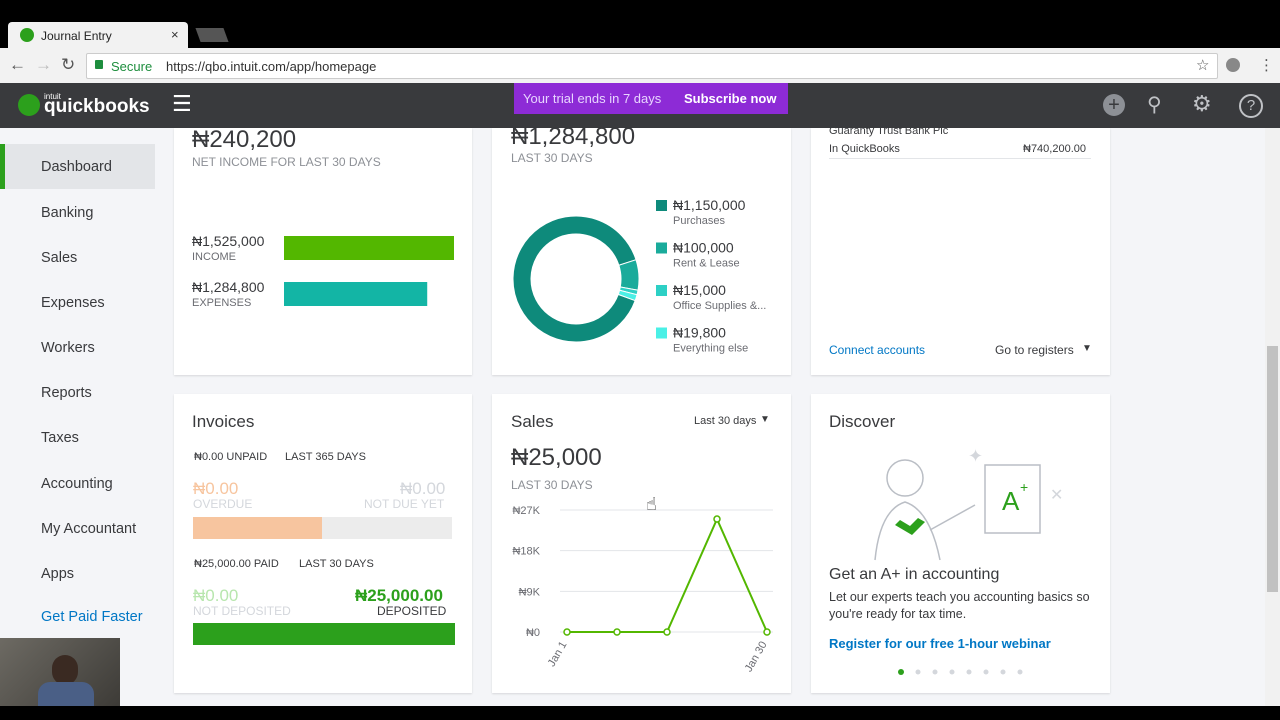 This screenshot has height=720, width=1280. Describe the element at coordinates (73, 303) in the screenshot. I see `nav-item: Expenses` at that location.